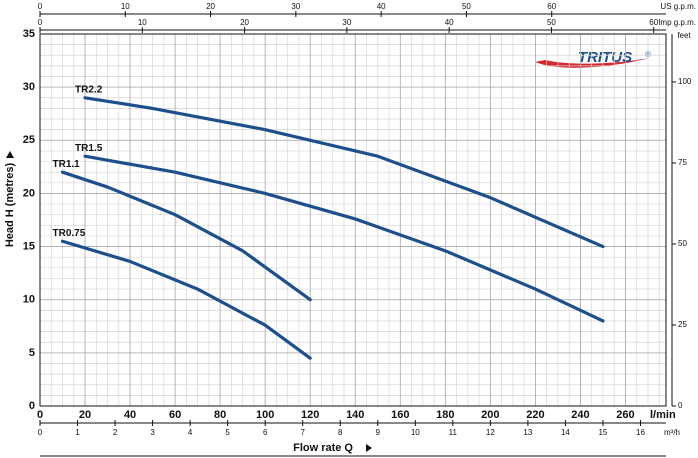 The width and height of the screenshot is (698, 458). I want to click on x-tick-label: 200, so click(490, 415).